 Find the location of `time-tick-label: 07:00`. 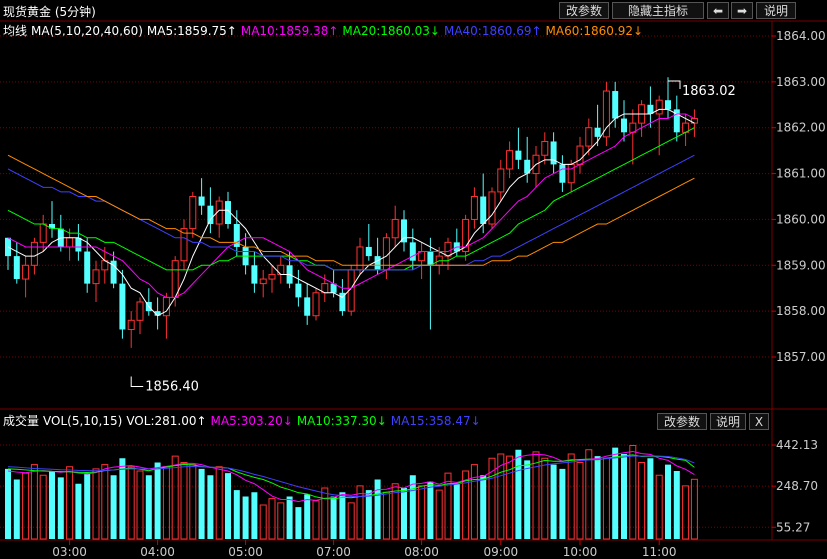

time-tick-label: 07:00 is located at coordinates (333, 552).